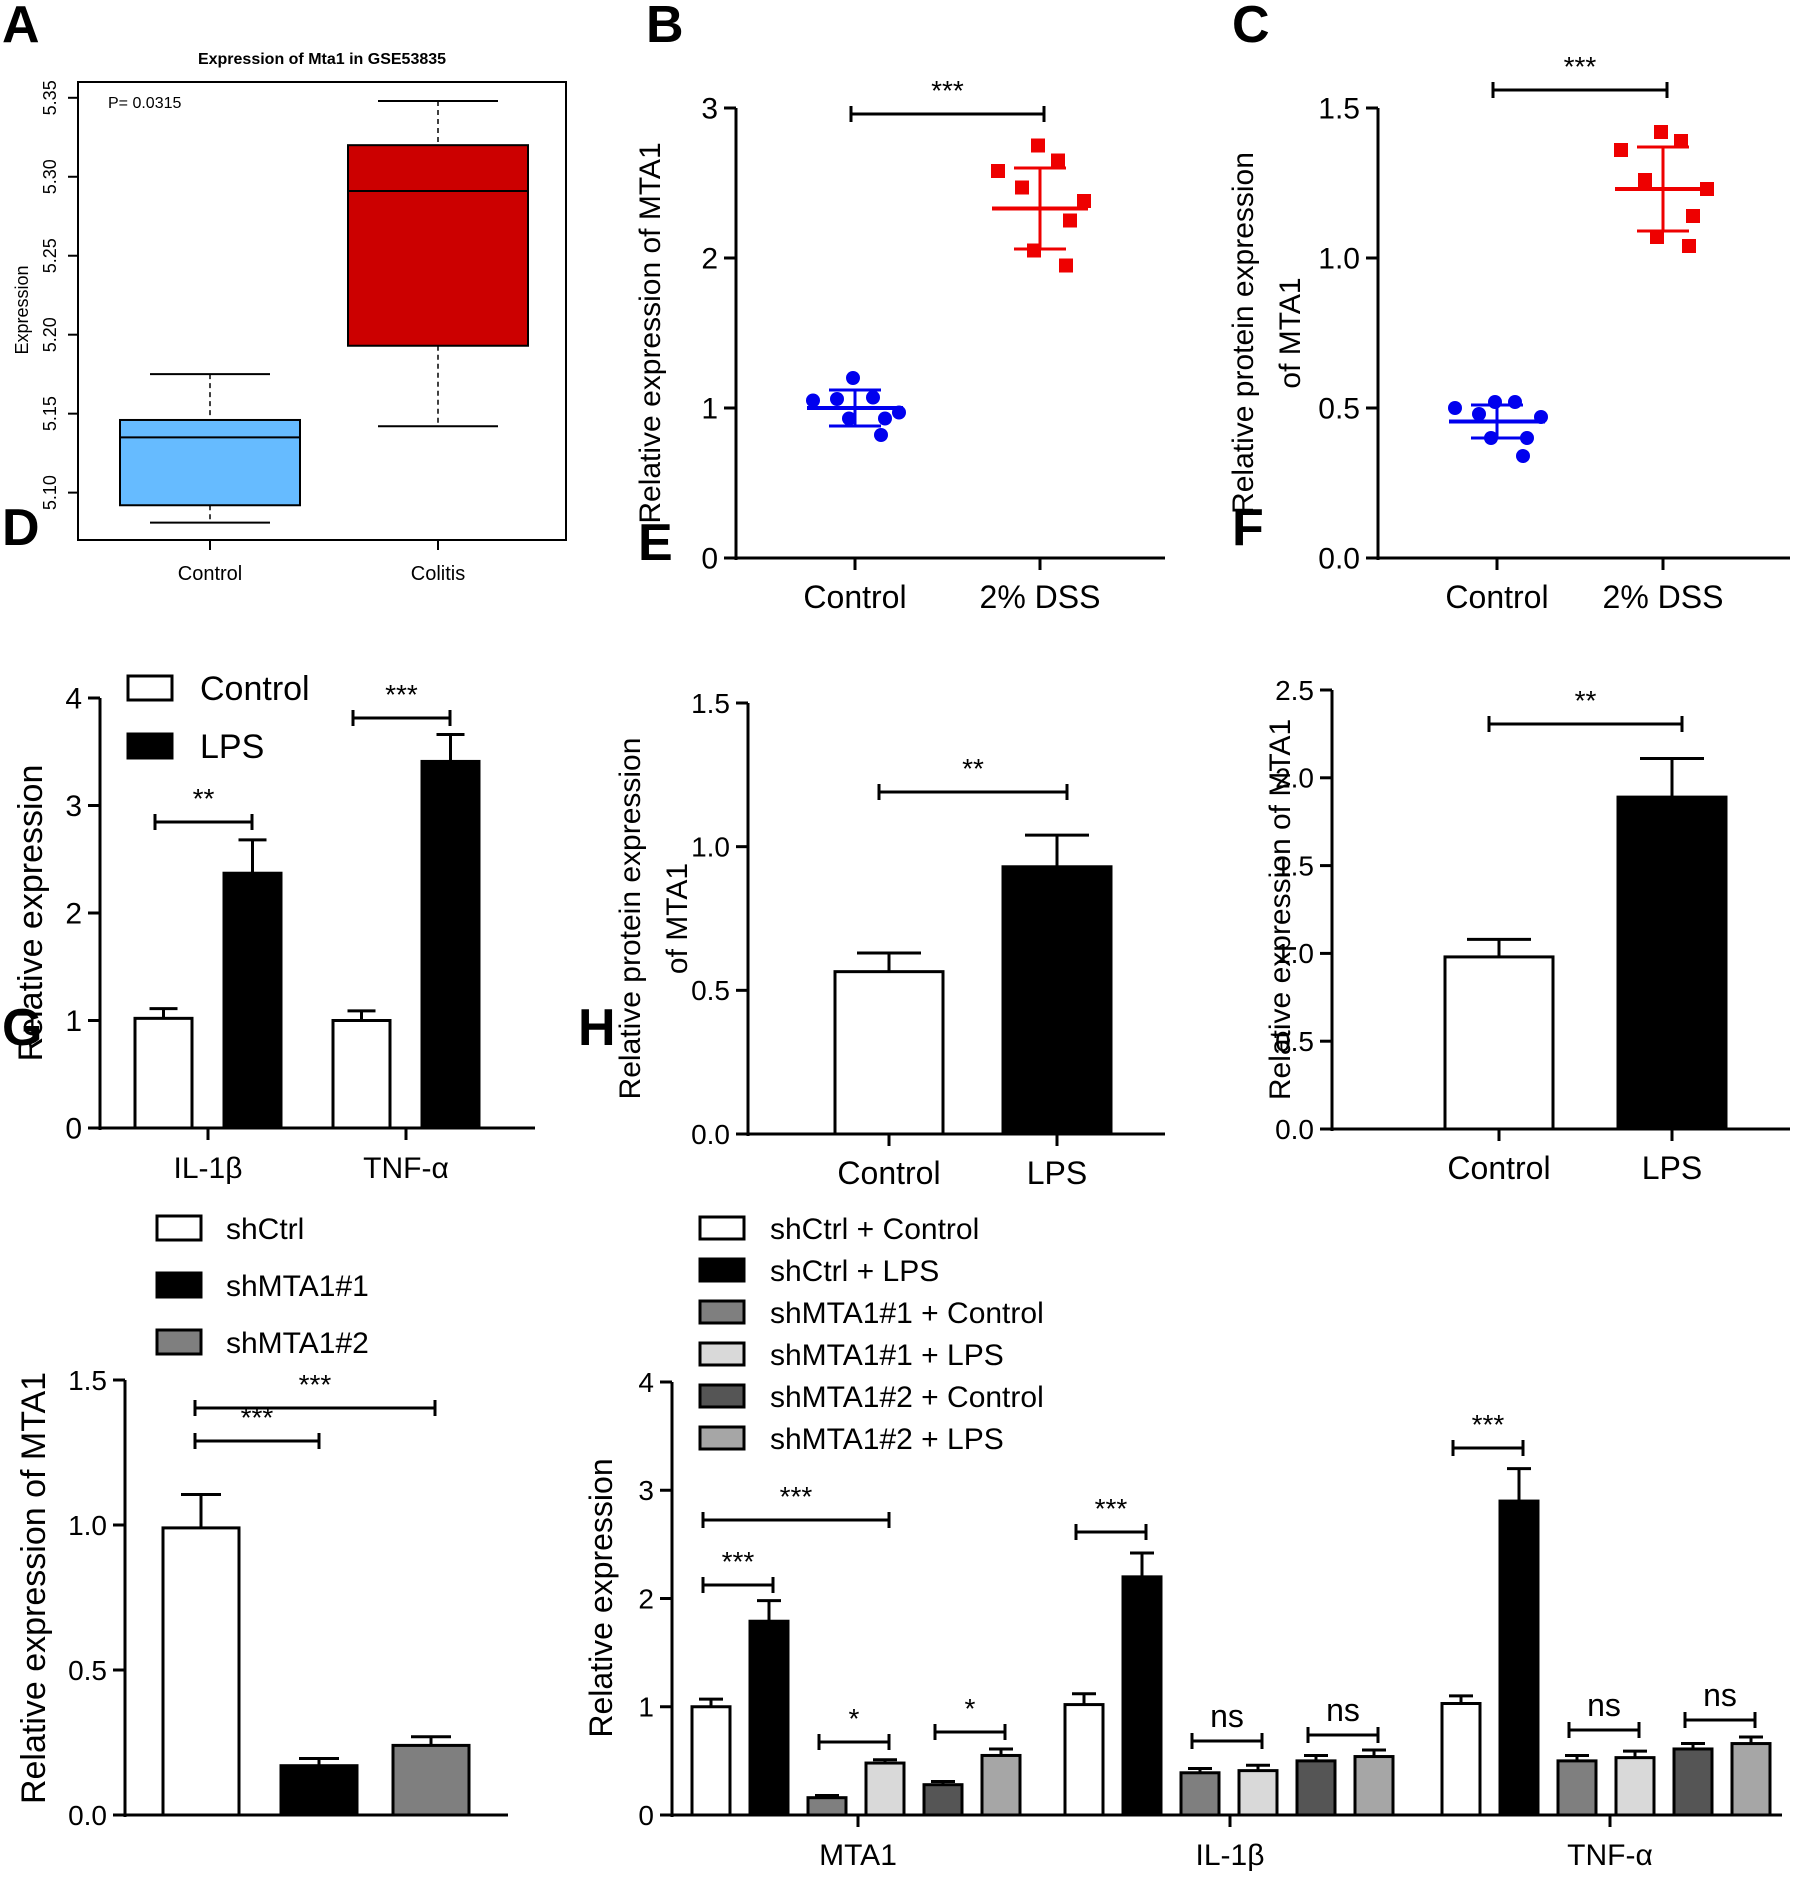 This screenshot has height=1880, width=1795. I want to click on panelA-y-tick-label: 5.25, so click(50, 255).